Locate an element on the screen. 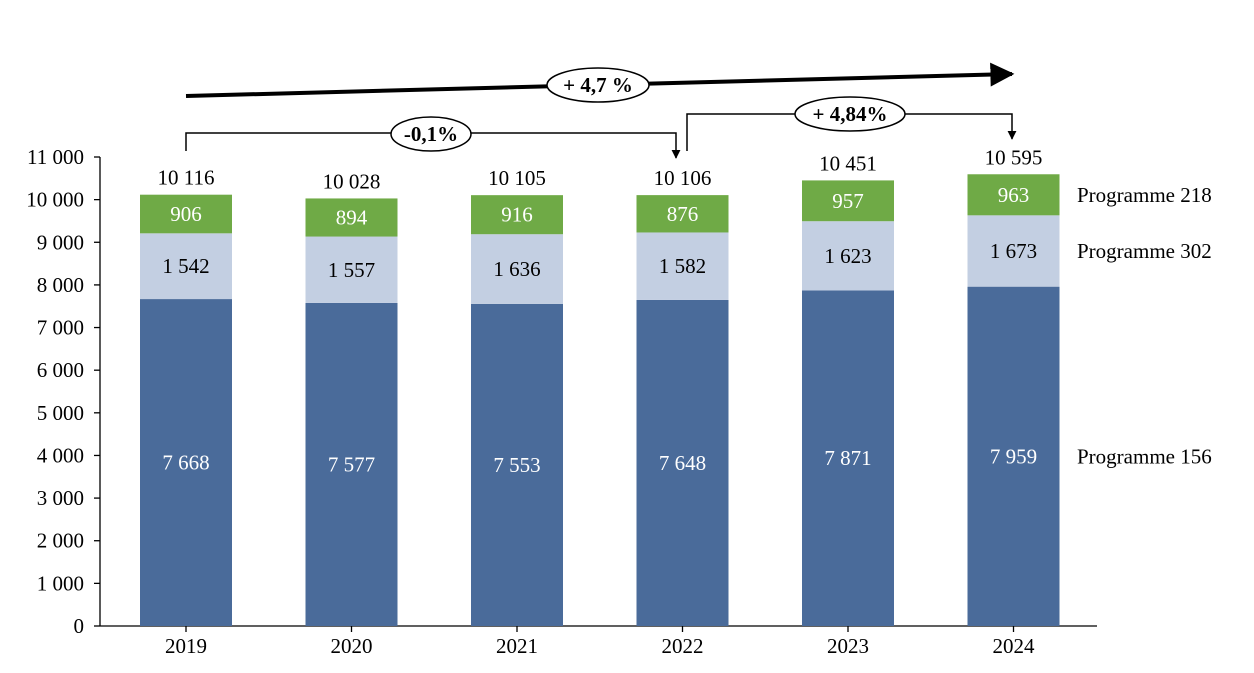 This screenshot has width=1254, height=673. total-label: 10 116 is located at coordinates (186, 178).